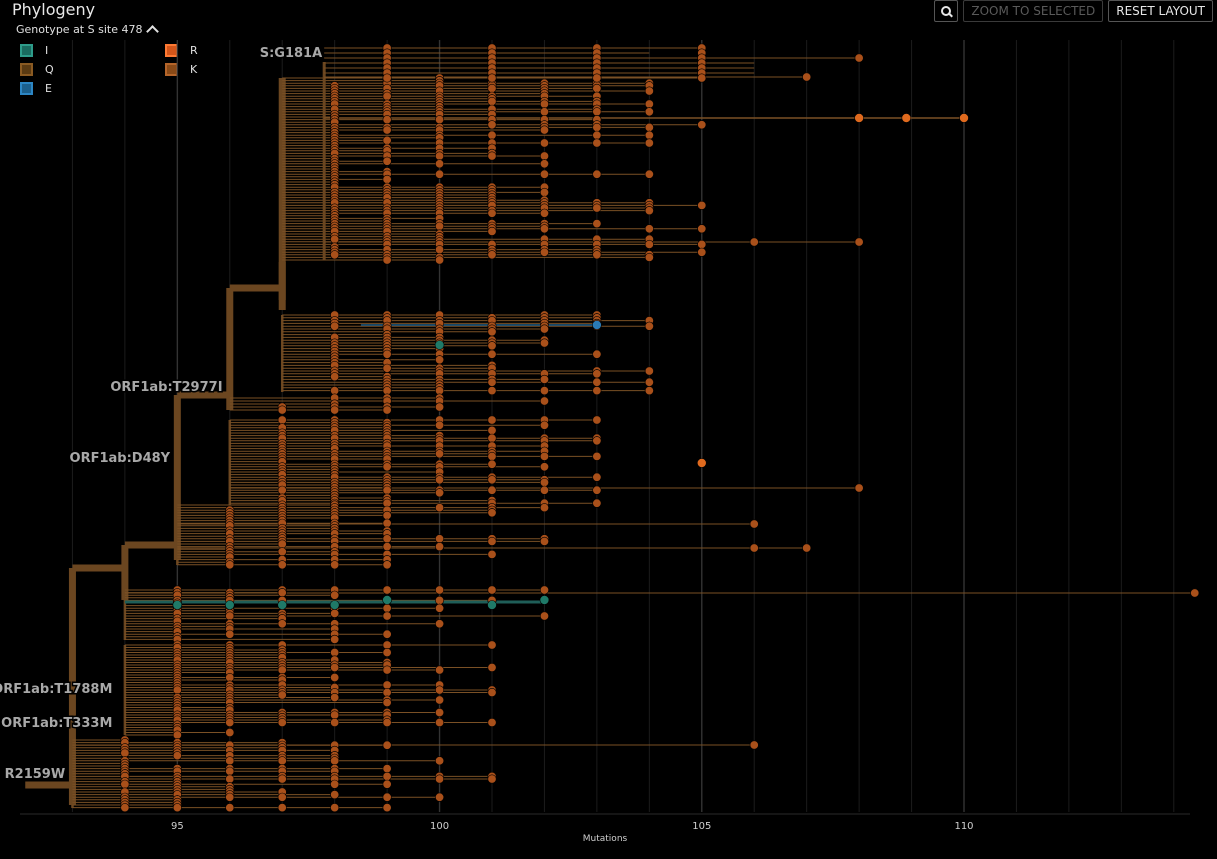 The height and width of the screenshot is (859, 1217). What do you see at coordinates (946, 11) in the screenshot?
I see `zoom-button` at bounding box center [946, 11].